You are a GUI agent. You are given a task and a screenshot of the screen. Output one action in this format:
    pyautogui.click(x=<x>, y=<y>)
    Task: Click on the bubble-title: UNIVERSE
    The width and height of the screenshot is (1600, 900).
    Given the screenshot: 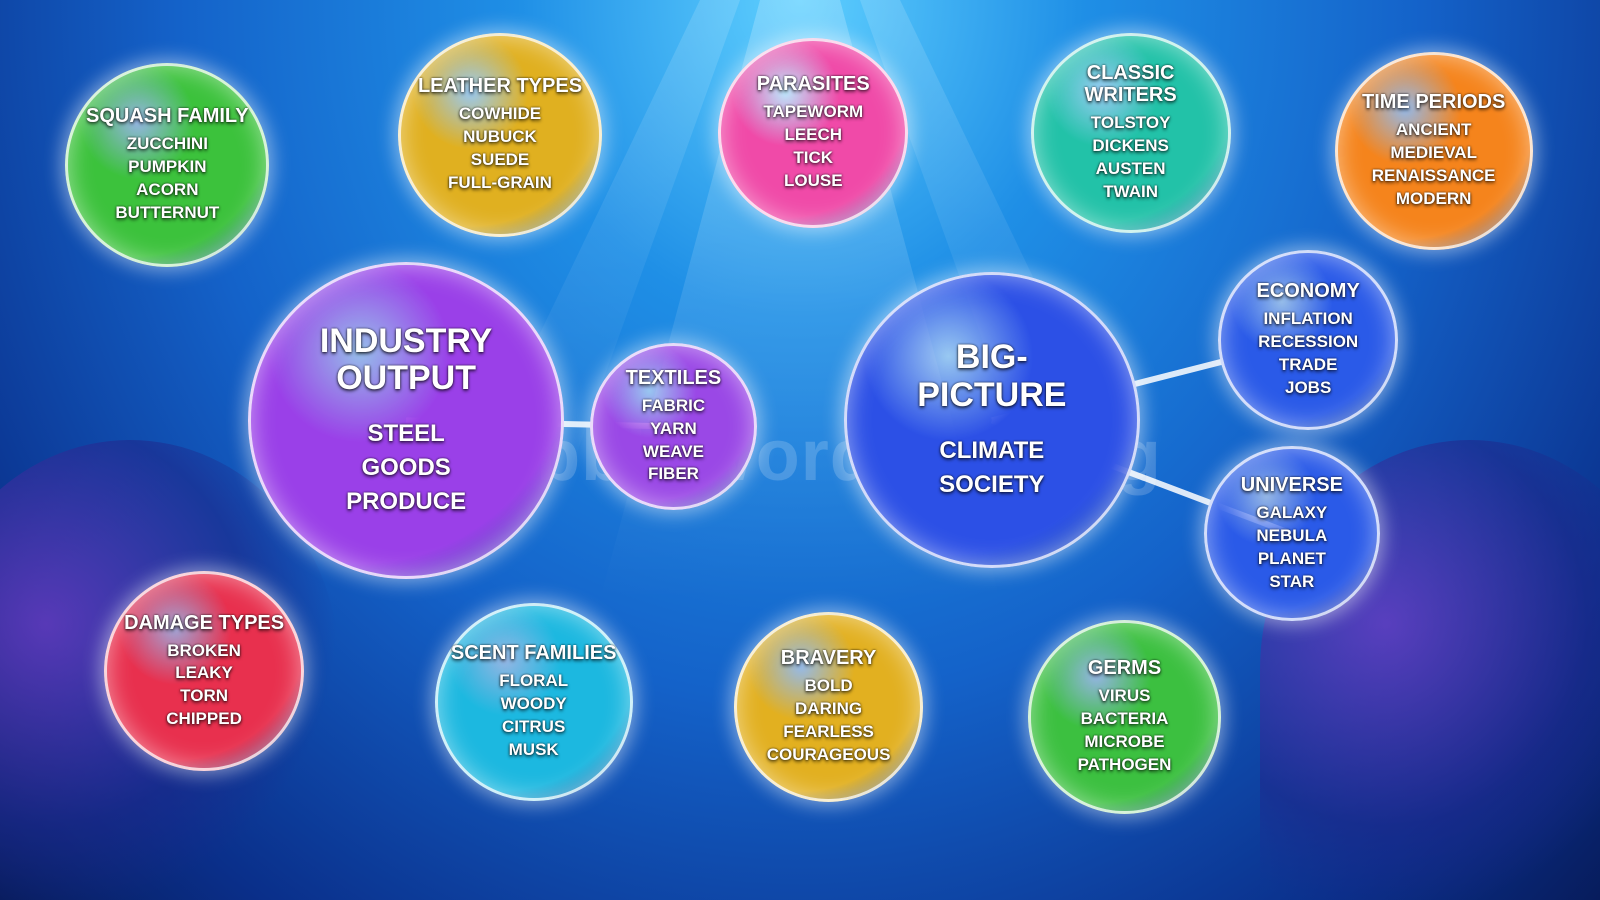 What is the action you would take?
    pyautogui.click(x=1291, y=484)
    